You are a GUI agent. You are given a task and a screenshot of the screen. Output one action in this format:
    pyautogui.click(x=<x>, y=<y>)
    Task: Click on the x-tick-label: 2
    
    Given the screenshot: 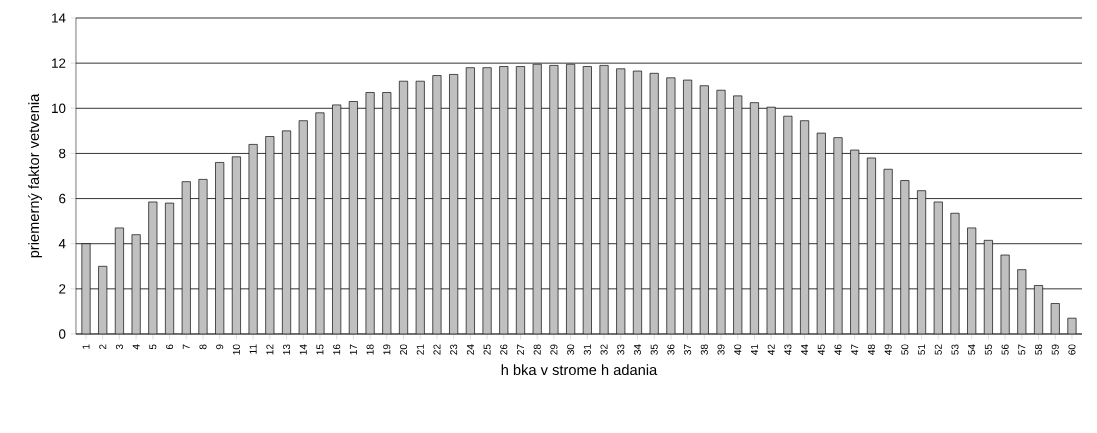 What is the action you would take?
    pyautogui.click(x=103, y=347)
    